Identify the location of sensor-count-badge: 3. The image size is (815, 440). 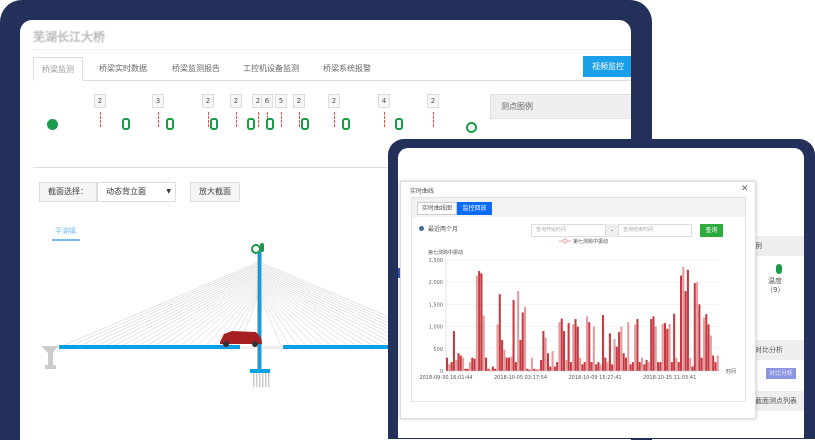
(158, 101).